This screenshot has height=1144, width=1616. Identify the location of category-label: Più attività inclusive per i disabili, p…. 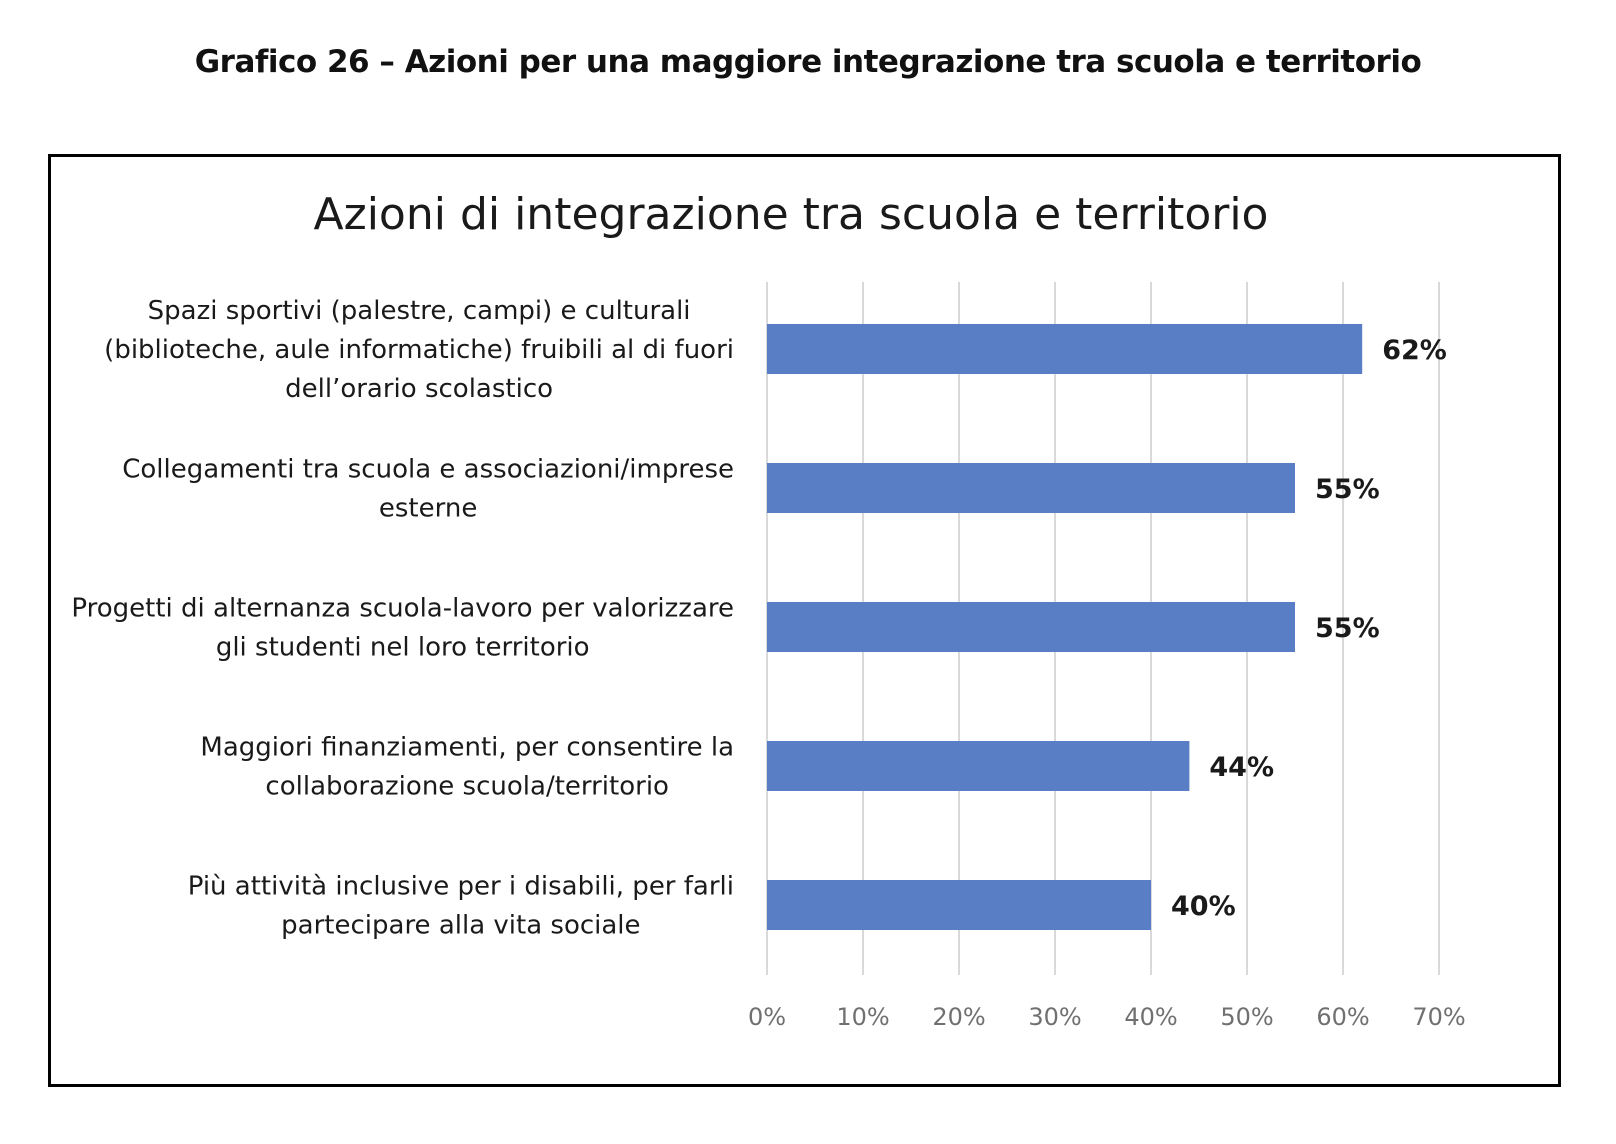
(461, 906).